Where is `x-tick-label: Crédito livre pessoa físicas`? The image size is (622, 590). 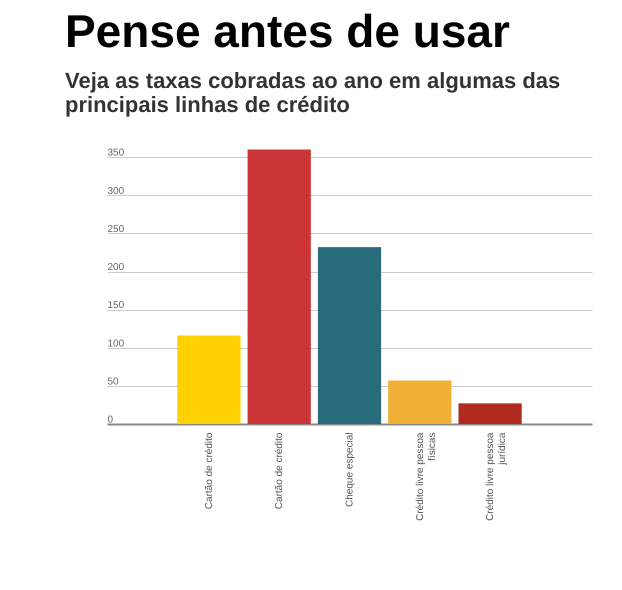
x-tick-label: Crédito livre pessoa físicas is located at coordinates (426, 476).